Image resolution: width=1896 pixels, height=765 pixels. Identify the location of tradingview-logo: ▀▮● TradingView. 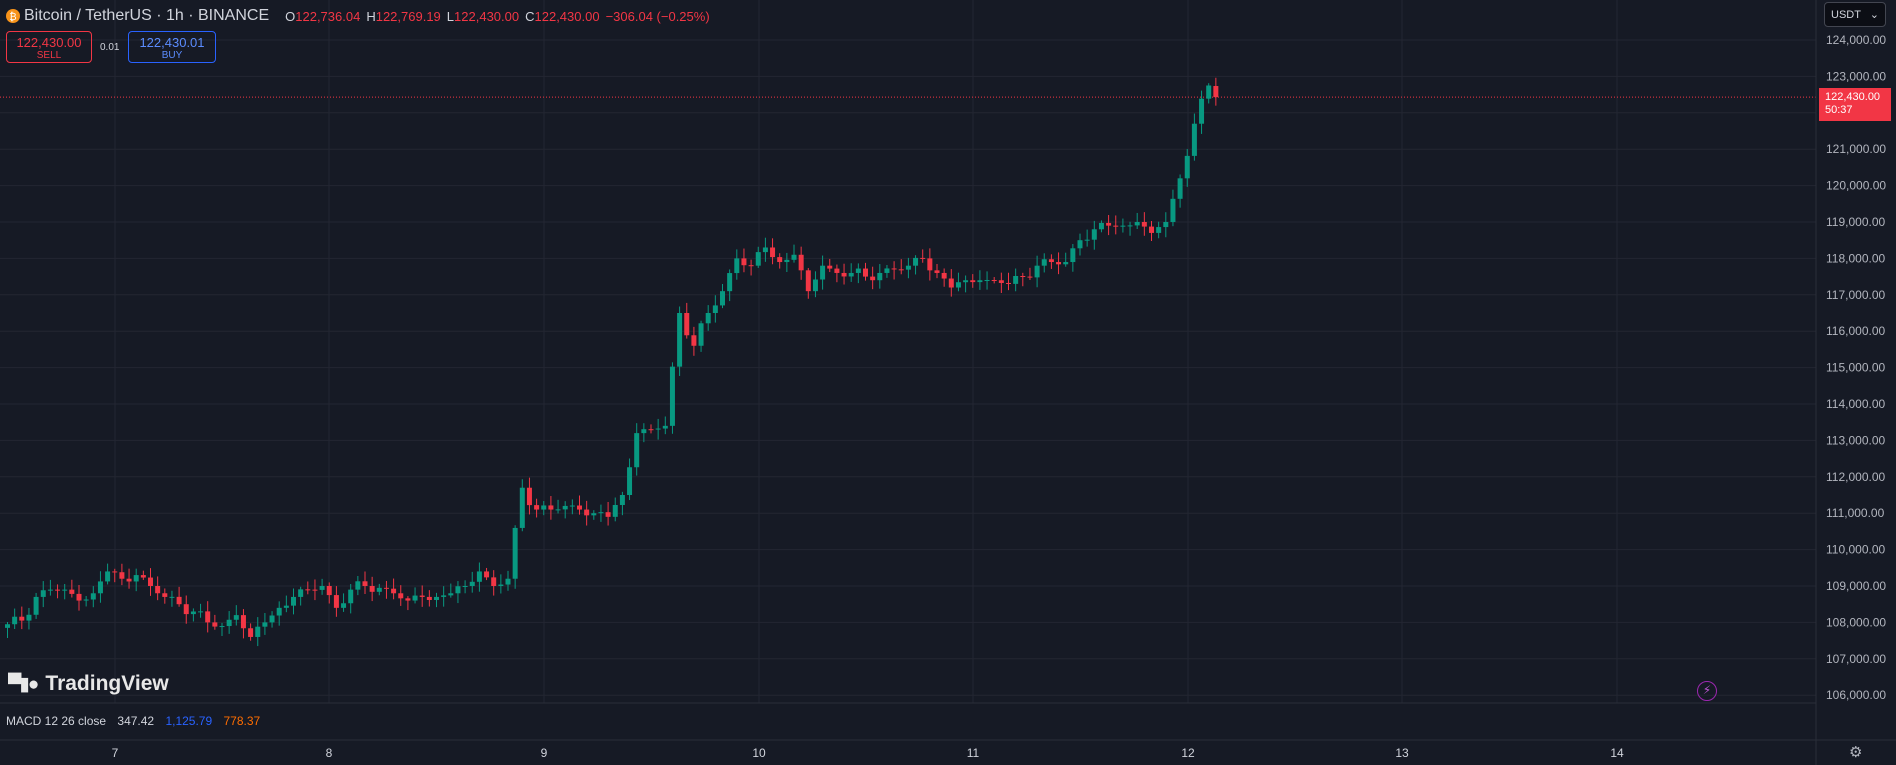
(88, 684).